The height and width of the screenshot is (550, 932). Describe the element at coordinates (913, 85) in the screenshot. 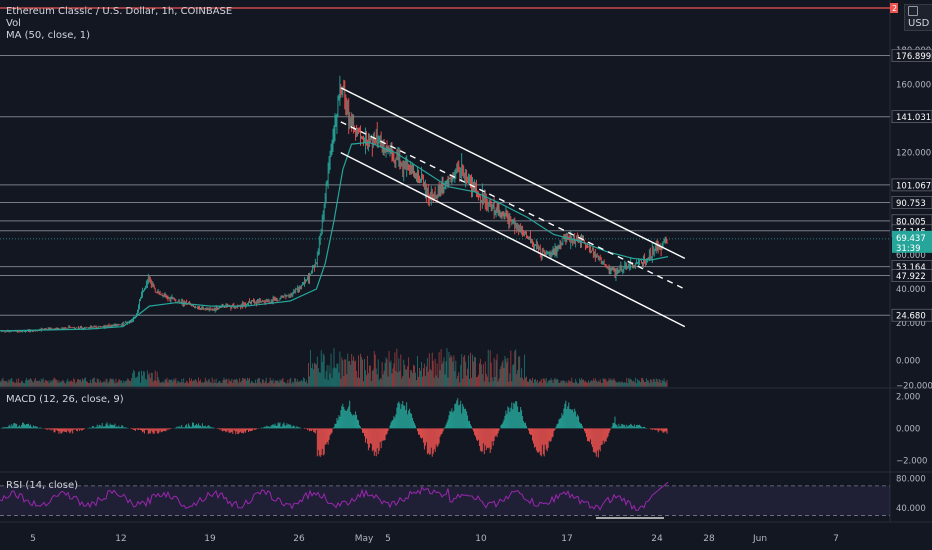

I see `price-tick-label: 160.000` at that location.